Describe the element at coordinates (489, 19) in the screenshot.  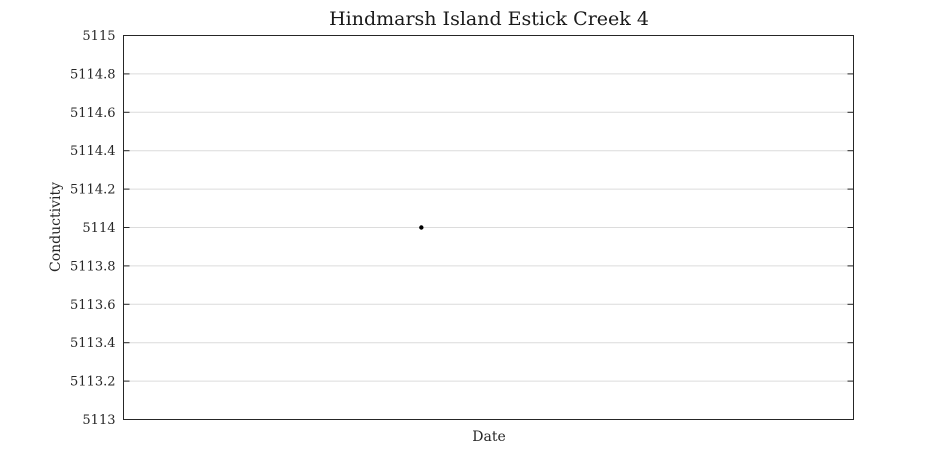
I see `chart-title: Hindmarsh Island Estick Creek 4` at that location.